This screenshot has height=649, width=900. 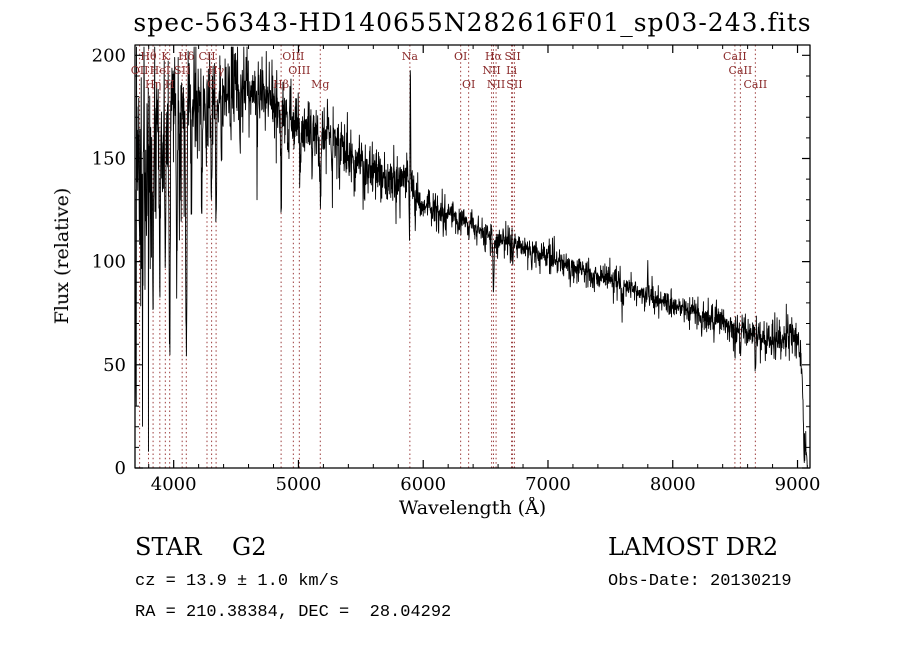 What do you see at coordinates (237, 581) in the screenshot?
I see `redshift-velocity-text: cz = 13.9 ± 1.0 km/s` at bounding box center [237, 581].